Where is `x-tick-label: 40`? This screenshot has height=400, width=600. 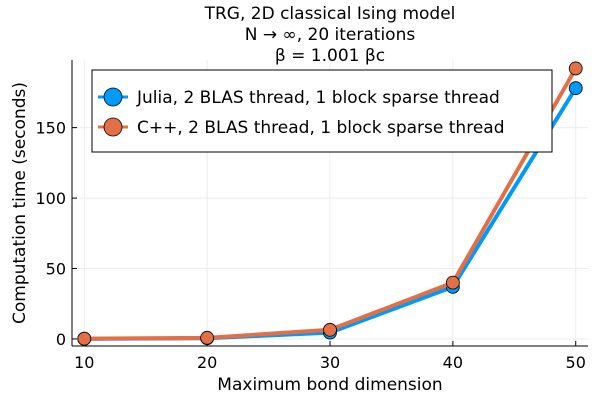 x-tick-label: 40 is located at coordinates (453, 362).